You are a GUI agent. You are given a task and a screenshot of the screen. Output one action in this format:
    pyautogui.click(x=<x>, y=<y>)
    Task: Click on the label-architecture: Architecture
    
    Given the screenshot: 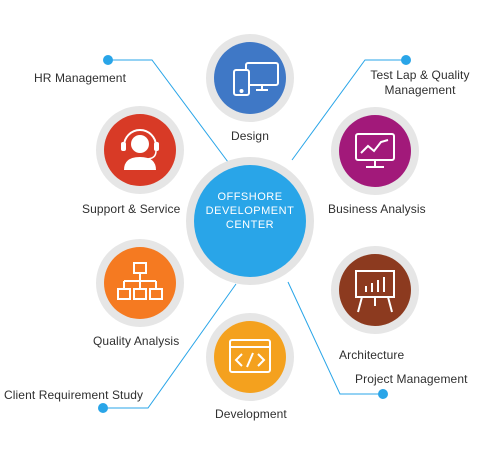 What is the action you would take?
    pyautogui.click(x=372, y=355)
    